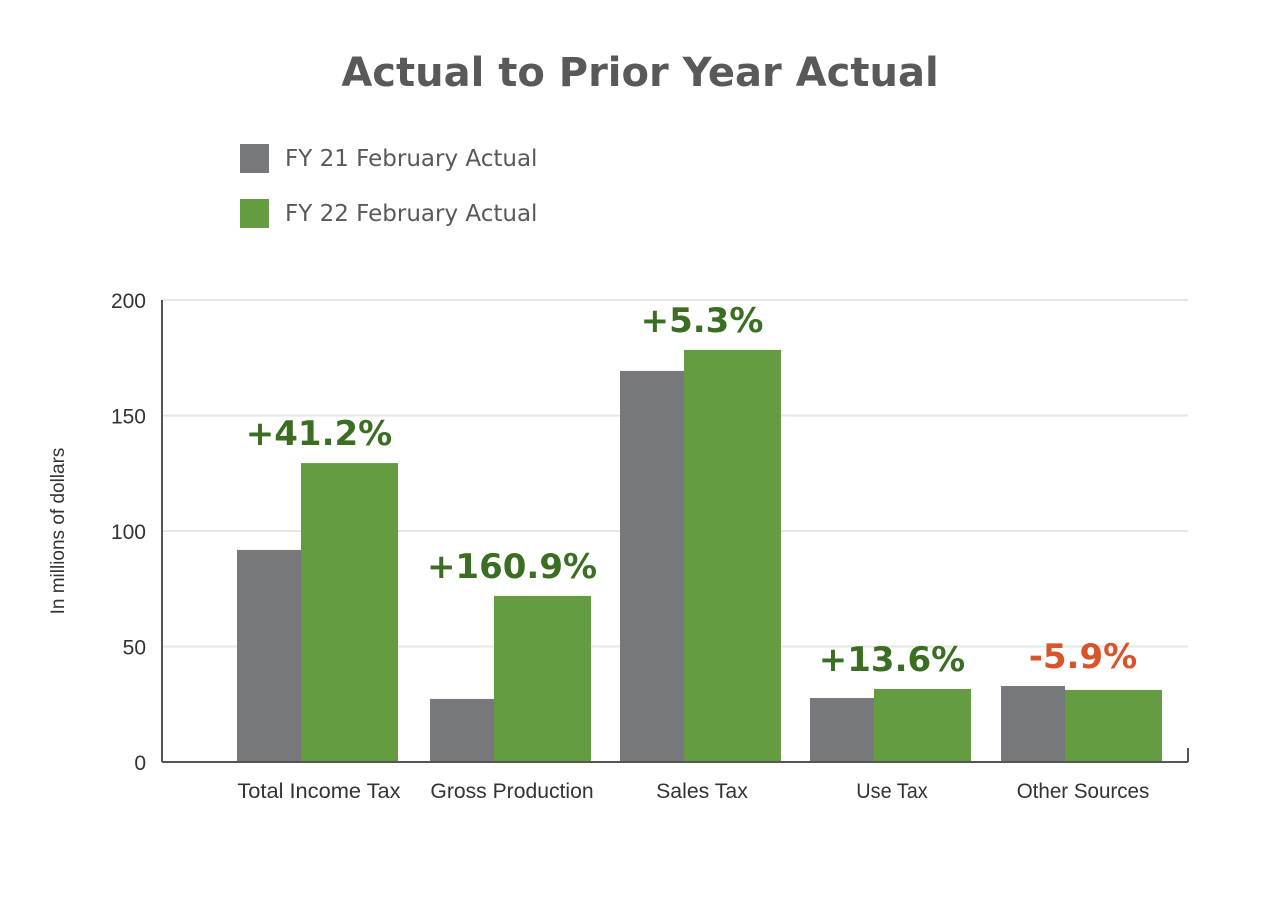 The image size is (1280, 899). What do you see at coordinates (892, 660) in the screenshot?
I see `bar-annotation: +13.6%` at bounding box center [892, 660].